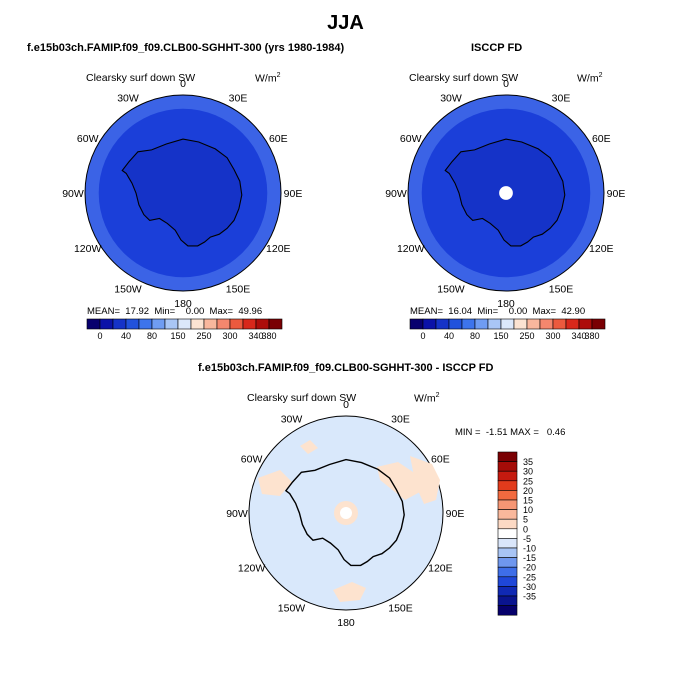  I want to click on left-continent-outline, so click(182, 192).